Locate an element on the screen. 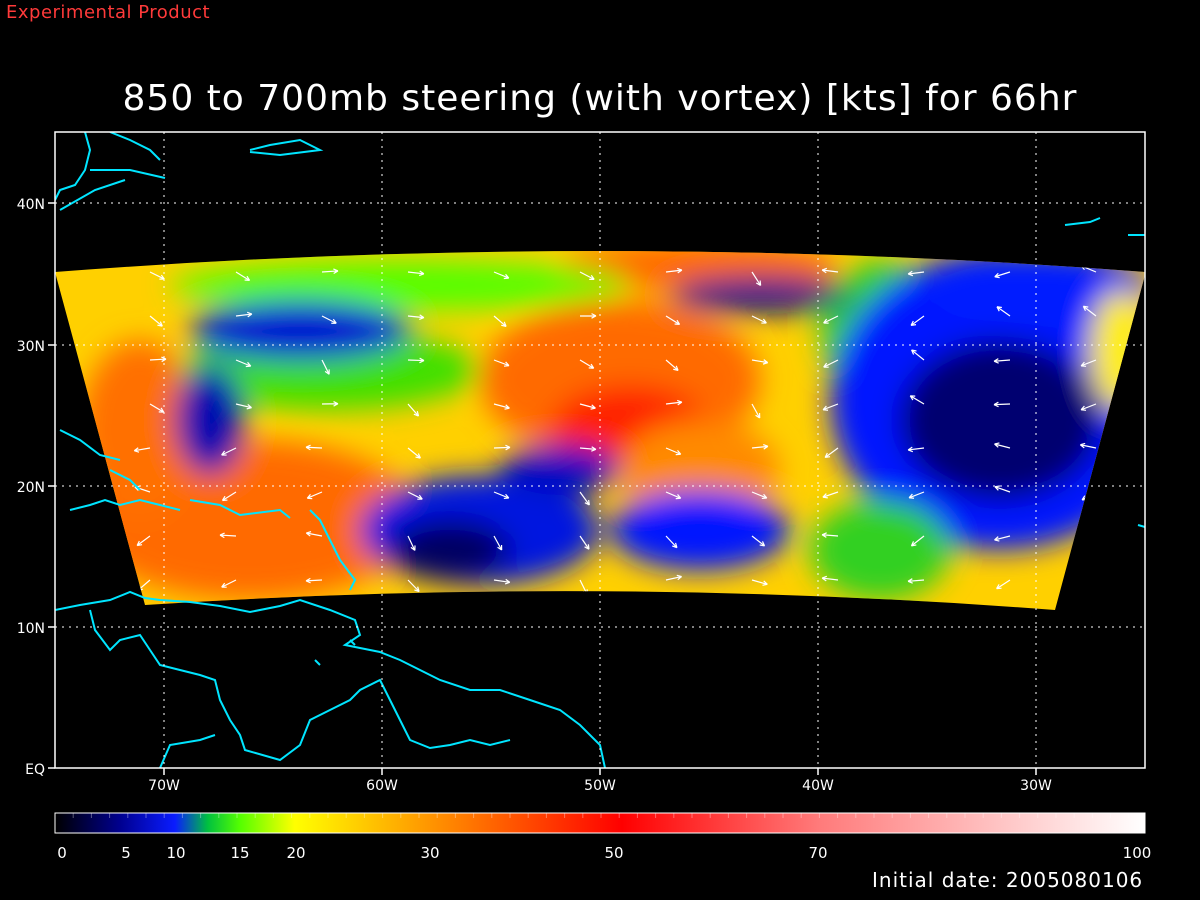  colorbar-label-20: 20 is located at coordinates (295, 853).